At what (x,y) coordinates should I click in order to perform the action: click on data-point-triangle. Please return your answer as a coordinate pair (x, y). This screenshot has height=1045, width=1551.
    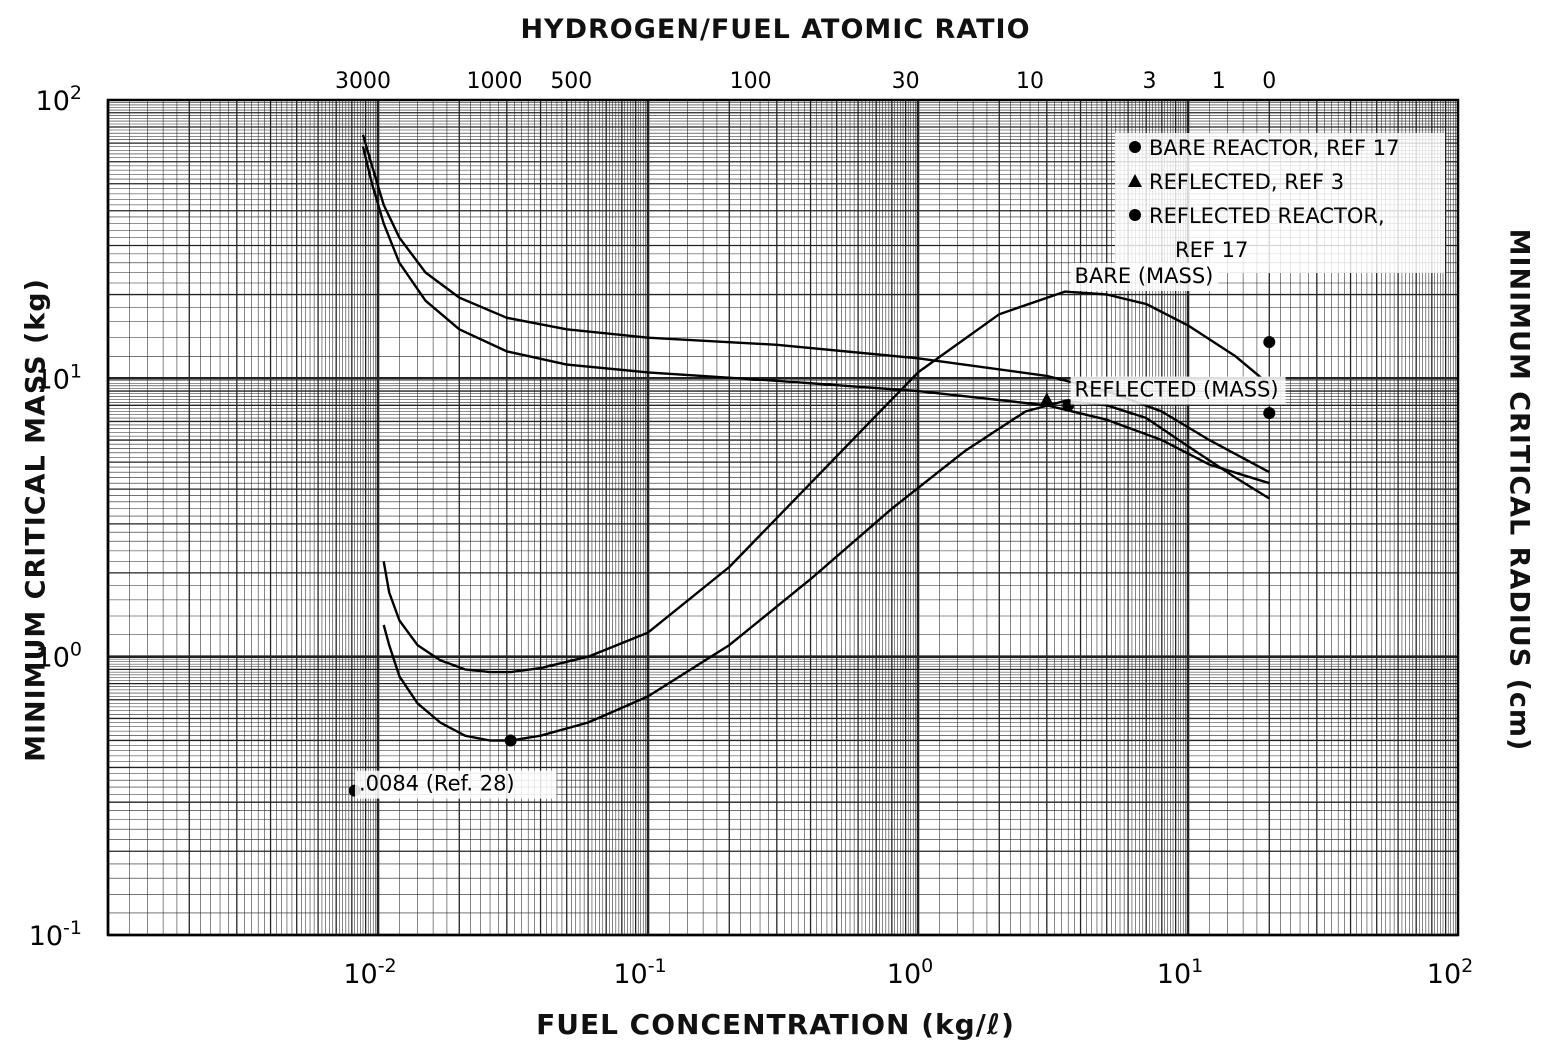
    Looking at the image, I should click on (1046, 399).